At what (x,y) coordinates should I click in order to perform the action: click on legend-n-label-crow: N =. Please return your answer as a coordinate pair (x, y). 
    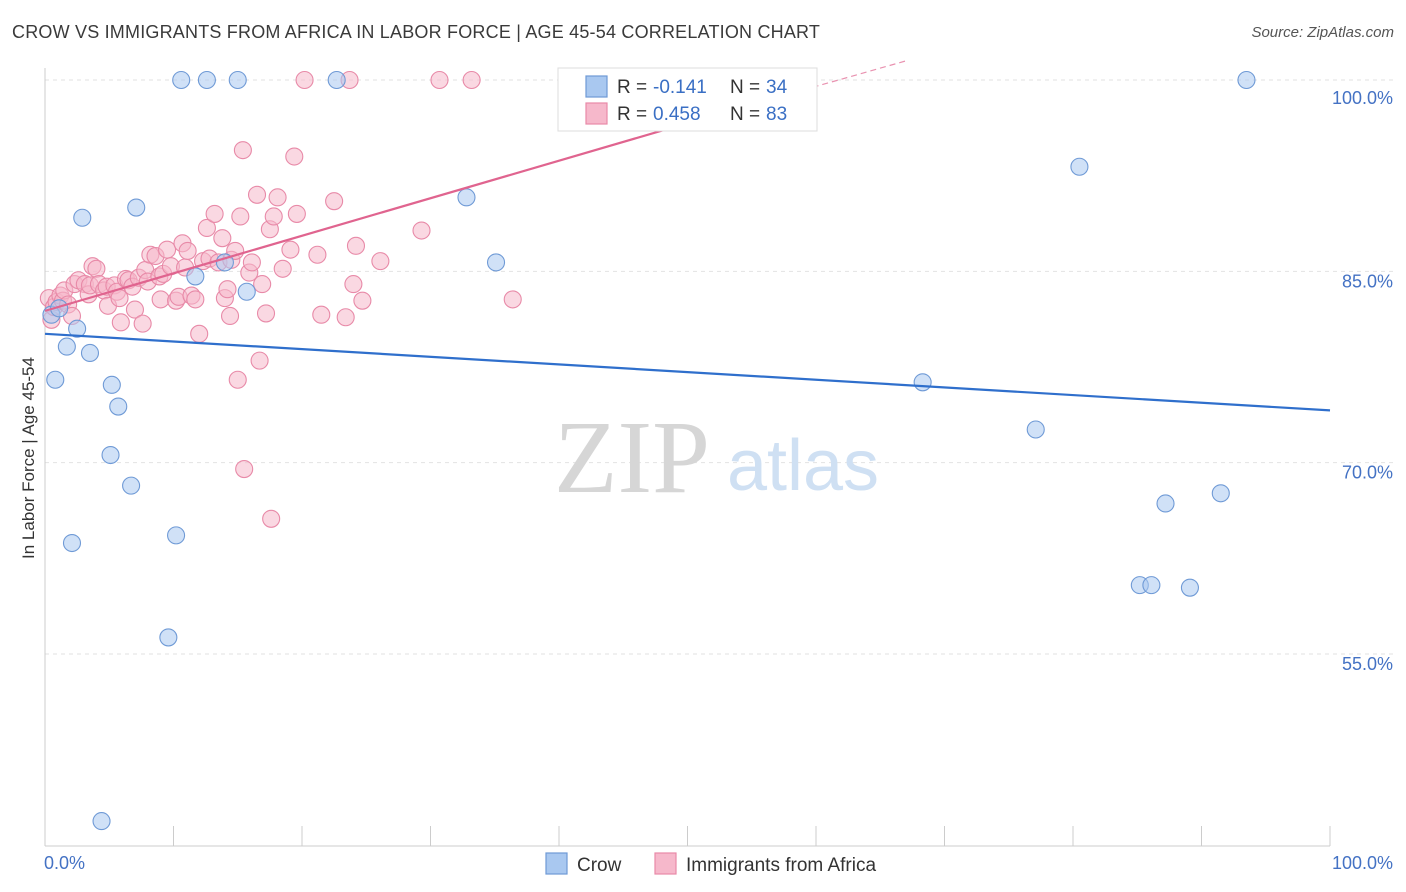
    Looking at the image, I should click on (745, 87).